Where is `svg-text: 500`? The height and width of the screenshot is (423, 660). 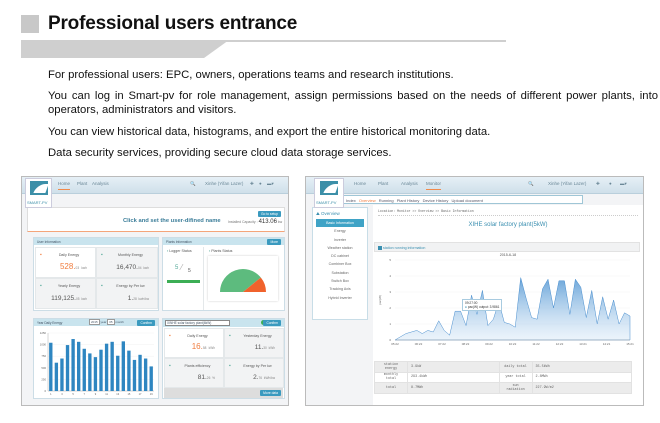 svg-text: 500 is located at coordinates (43, 368).